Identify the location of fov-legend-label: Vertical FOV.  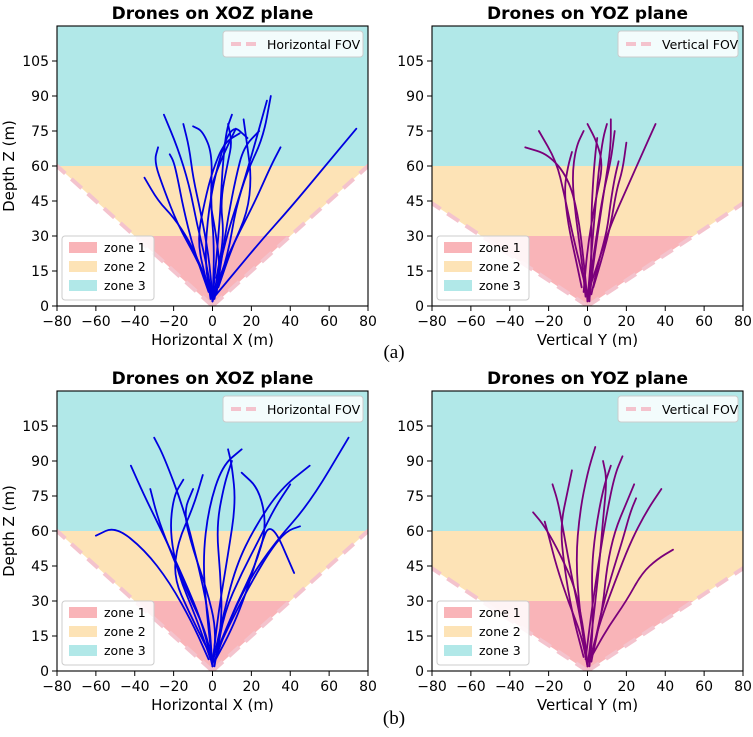
(700, 409).